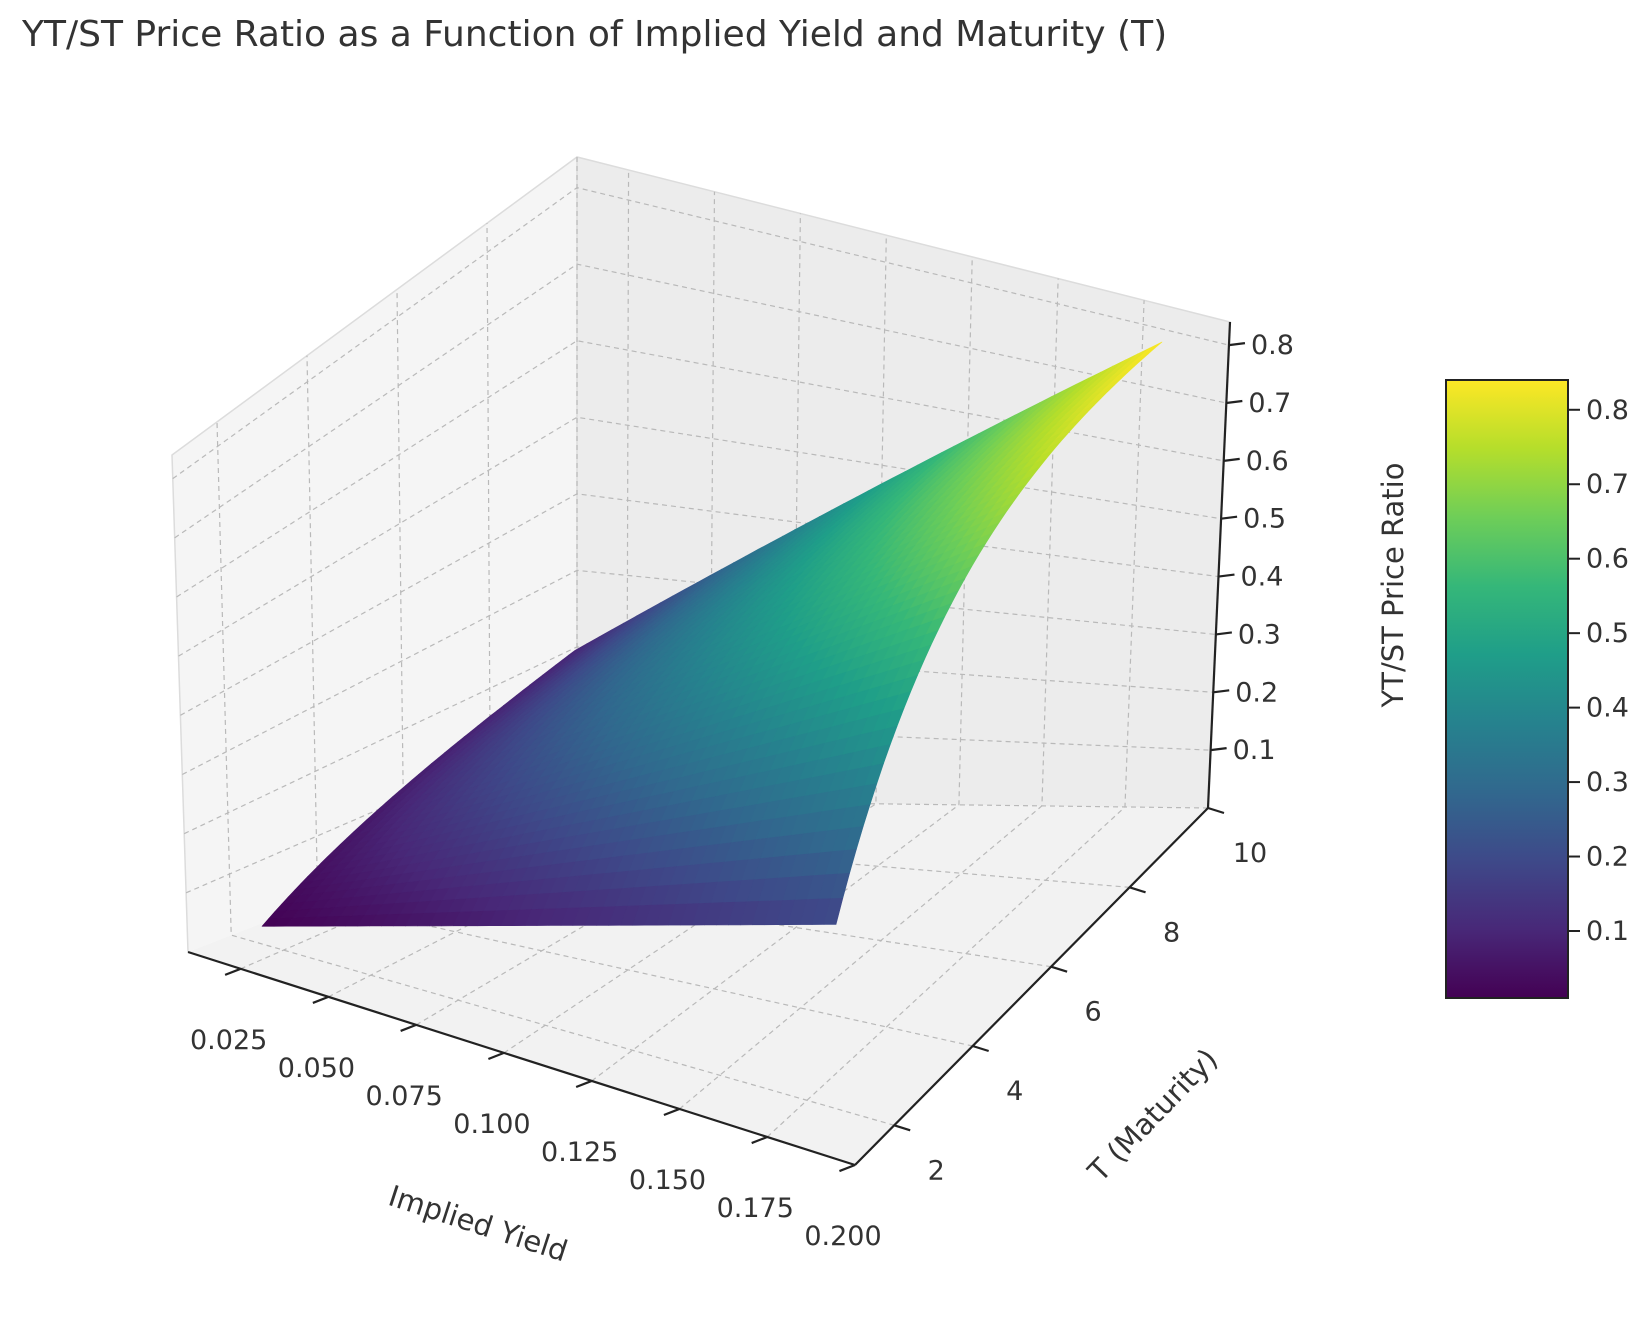  I want to click on x-tick-label: 0.150, so click(667, 1180).